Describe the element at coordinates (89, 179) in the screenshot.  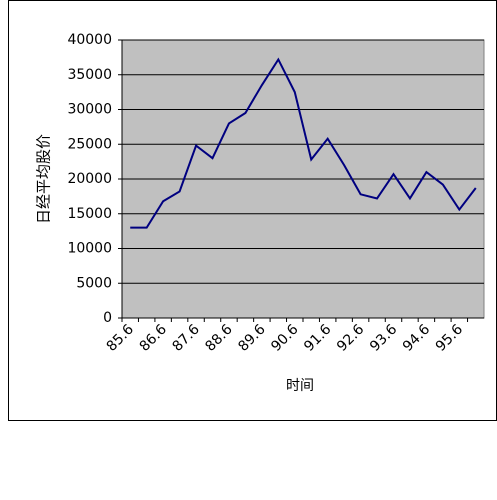
I see `y-tick-label: 20000` at that location.